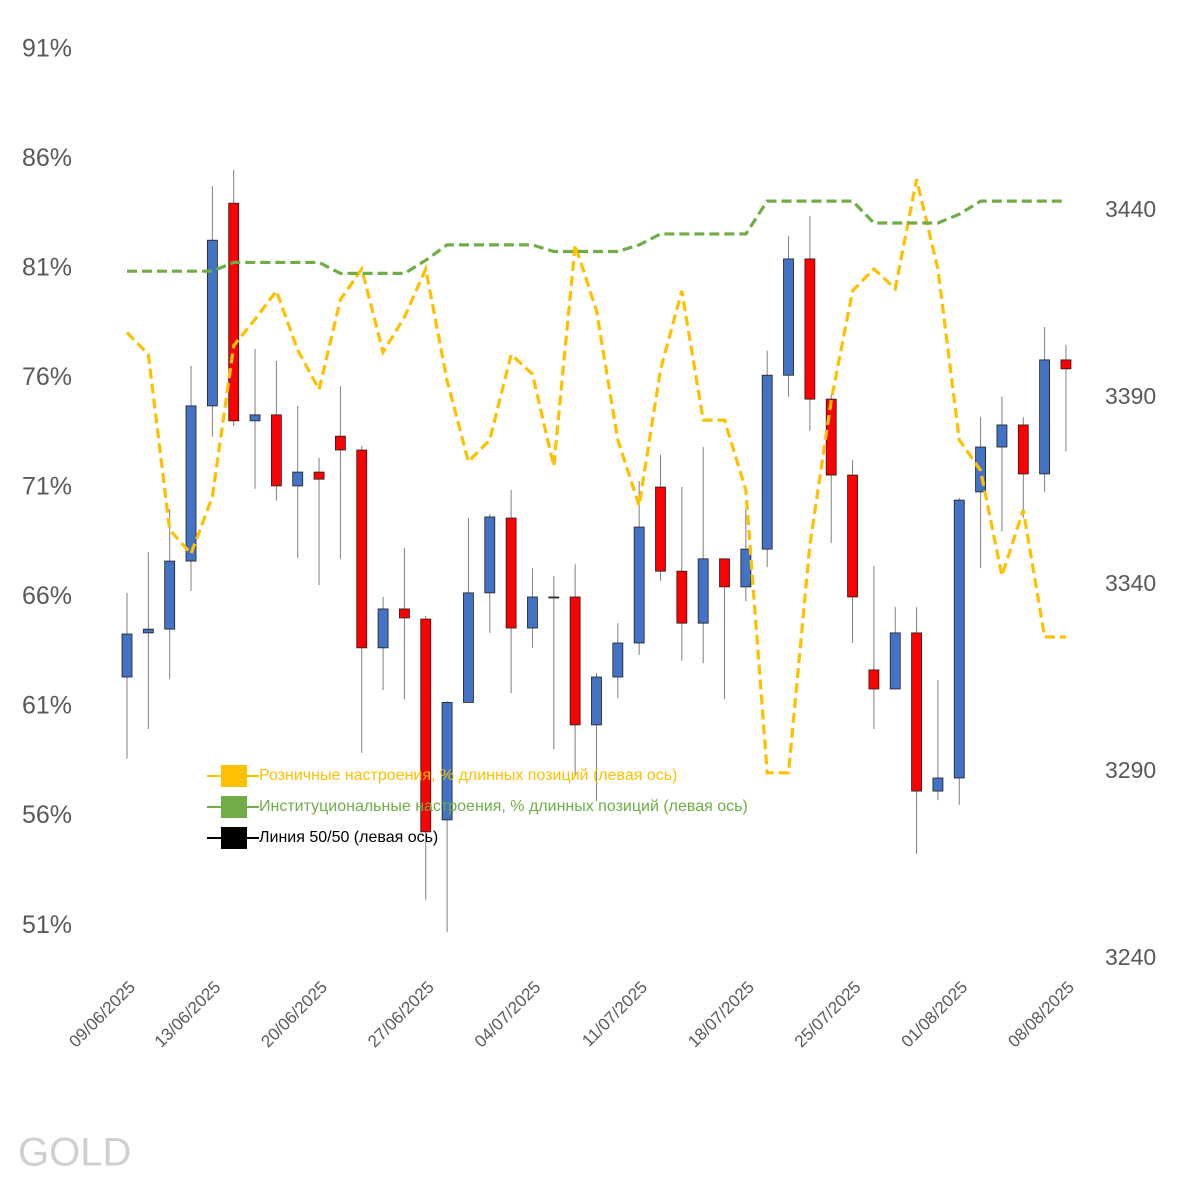 This screenshot has height=1181, width=1181. Describe the element at coordinates (1130, 209) in the screenshot. I see `y2-tick-label: 3440` at that location.